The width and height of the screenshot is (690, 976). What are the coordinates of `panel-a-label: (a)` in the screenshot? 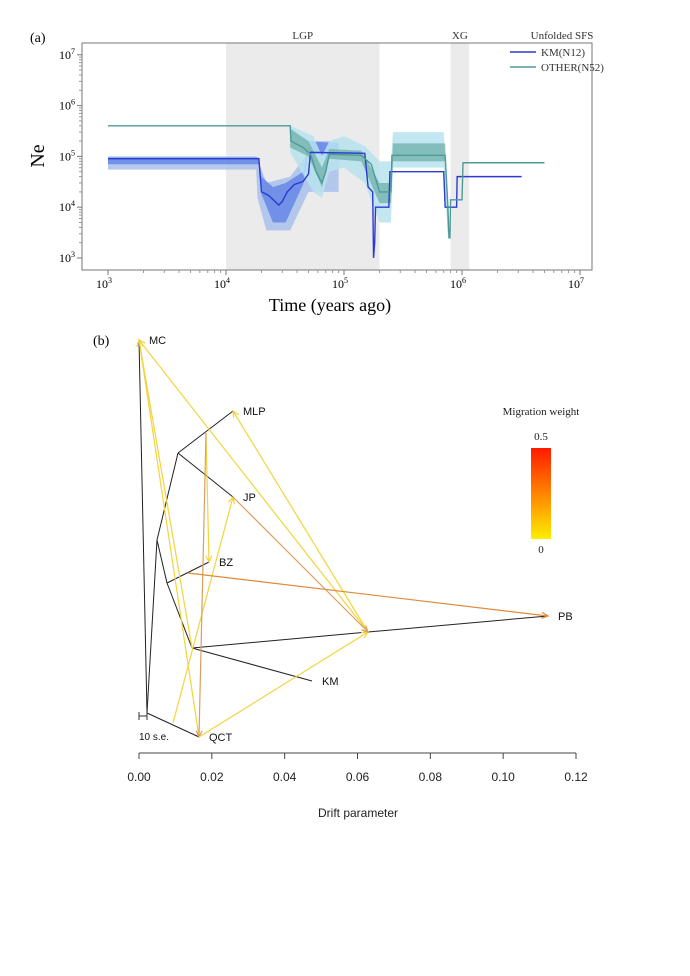 It's located at (38, 38).